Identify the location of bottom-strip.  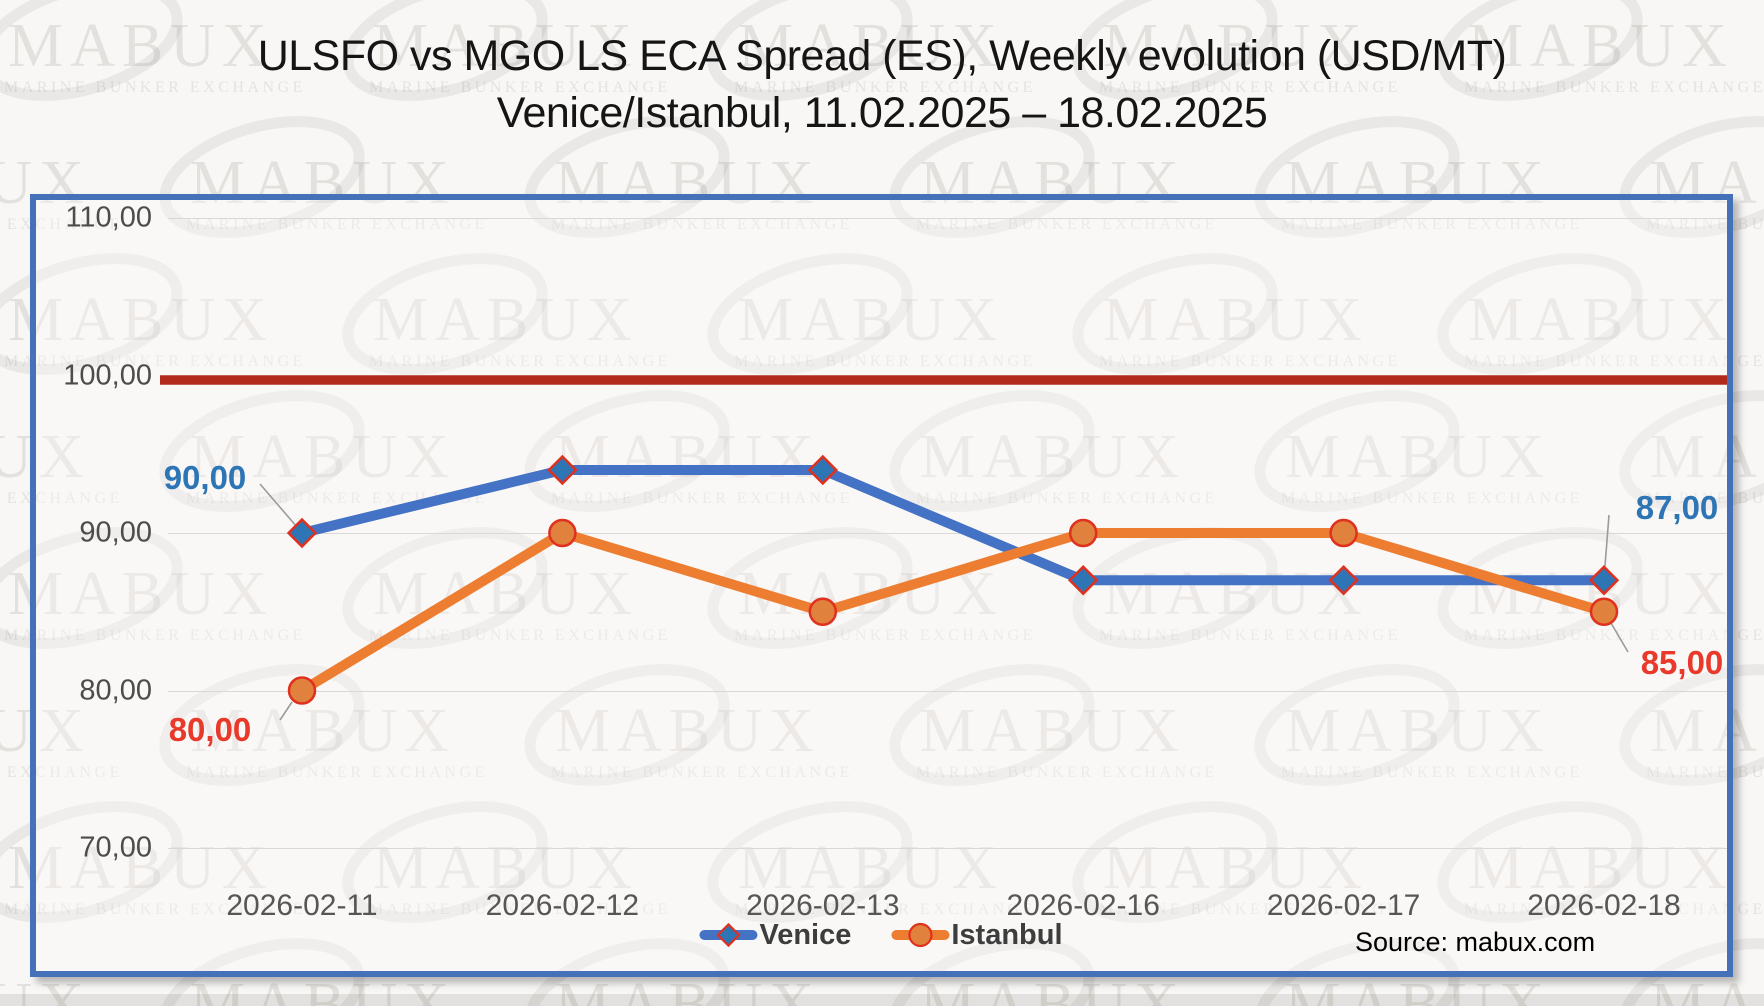
(882, 1000).